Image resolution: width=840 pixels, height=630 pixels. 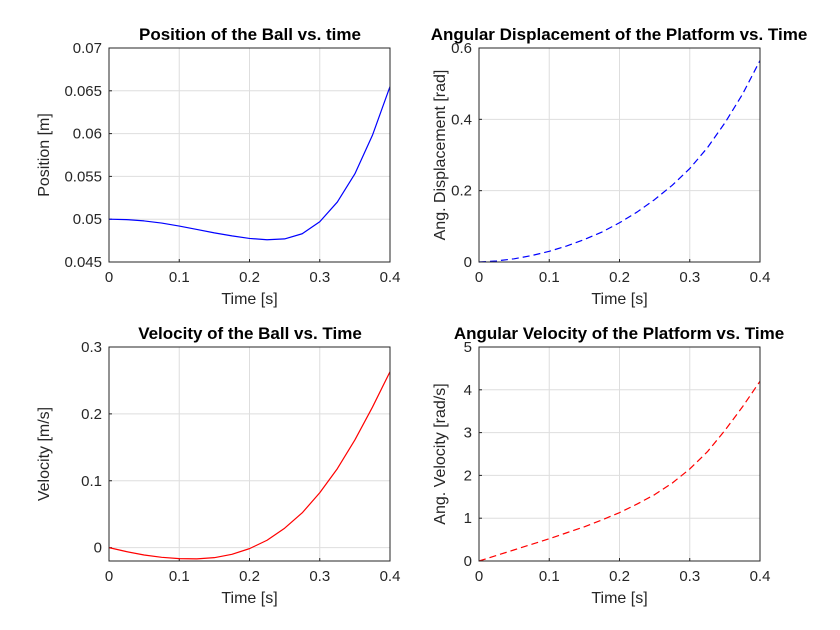 What do you see at coordinates (468, 475) in the screenshot?
I see `y-tick-label: 2` at bounding box center [468, 475].